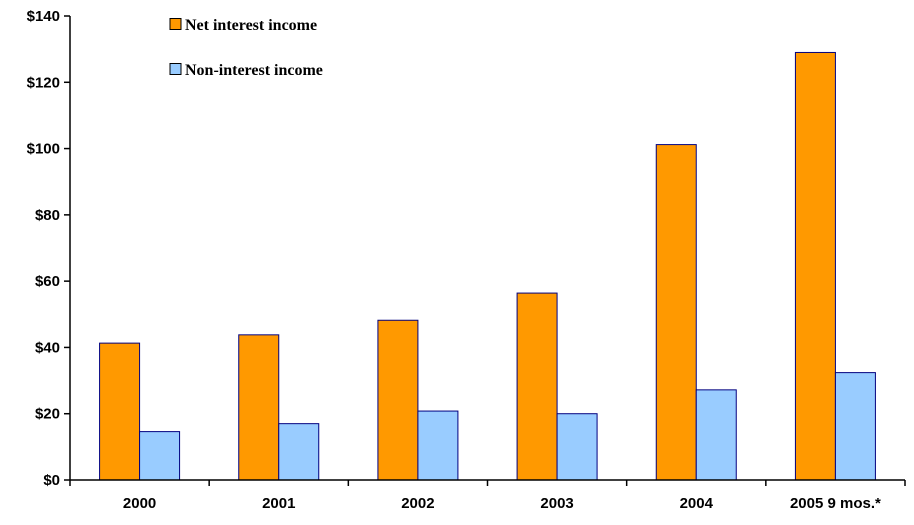  I want to click on x-tick-label: 2004, so click(697, 503).